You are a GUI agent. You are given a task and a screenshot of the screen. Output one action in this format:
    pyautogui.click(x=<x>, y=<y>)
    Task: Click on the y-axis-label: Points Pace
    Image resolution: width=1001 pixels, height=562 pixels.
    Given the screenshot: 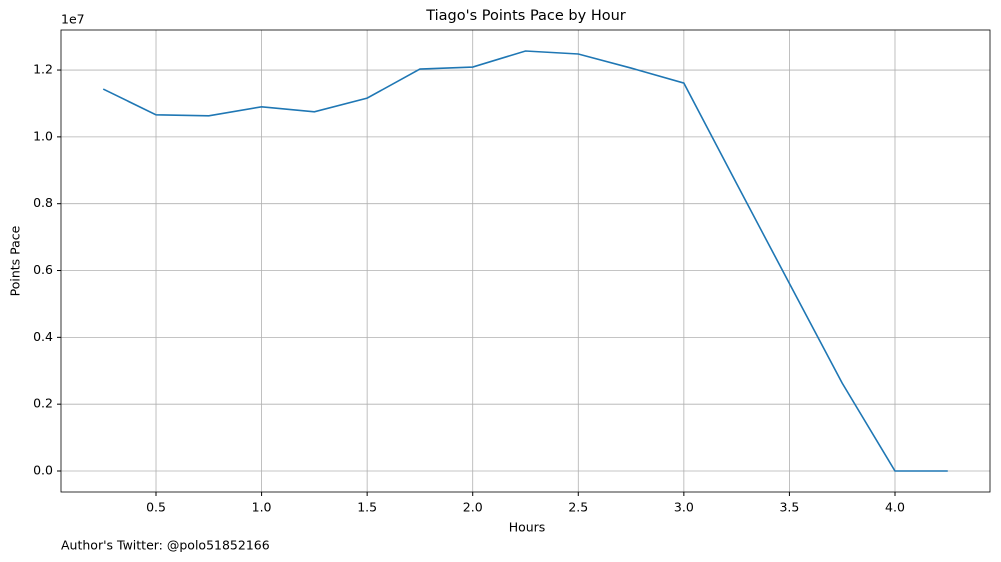 What is the action you would take?
    pyautogui.click(x=15, y=260)
    